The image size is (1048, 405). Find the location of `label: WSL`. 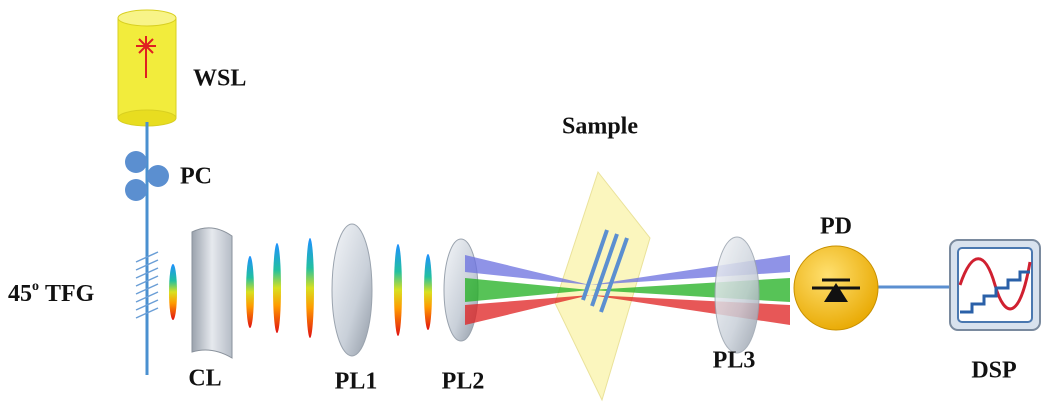

label: WSL is located at coordinates (219, 79).